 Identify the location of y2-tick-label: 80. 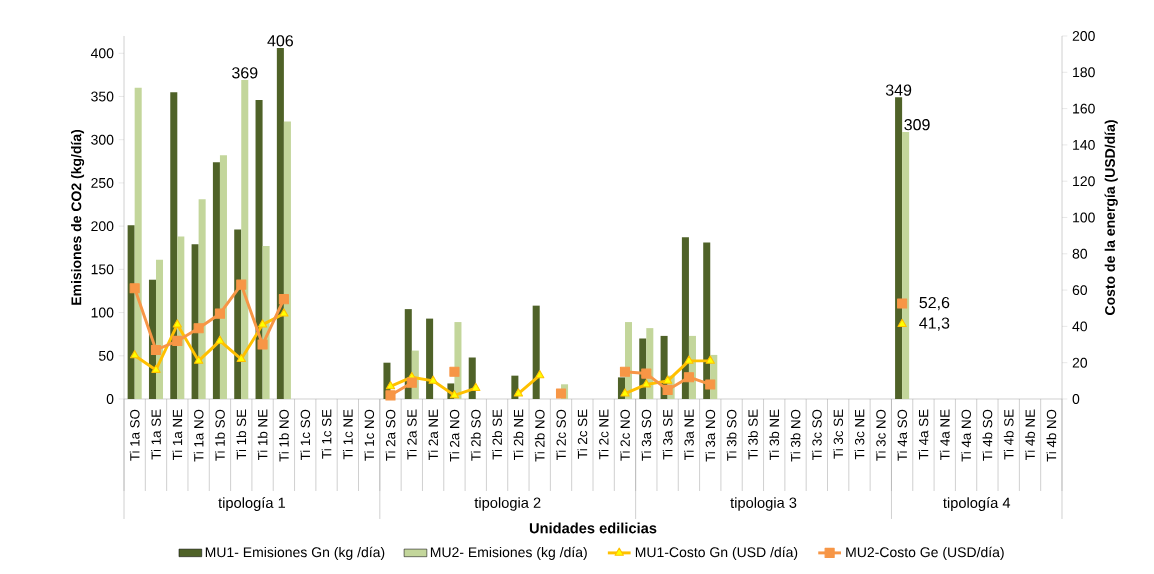
(1080, 253).